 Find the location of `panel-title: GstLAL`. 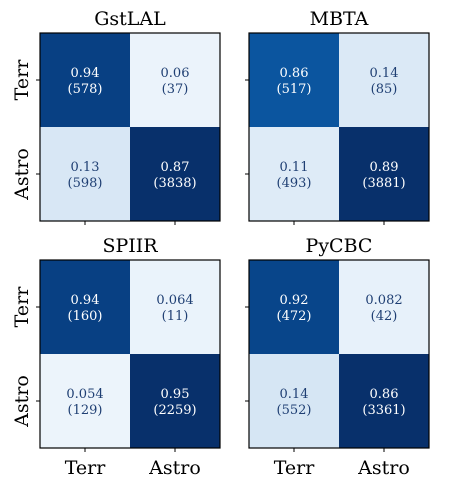

panel-title: GstLAL is located at coordinates (130, 19).